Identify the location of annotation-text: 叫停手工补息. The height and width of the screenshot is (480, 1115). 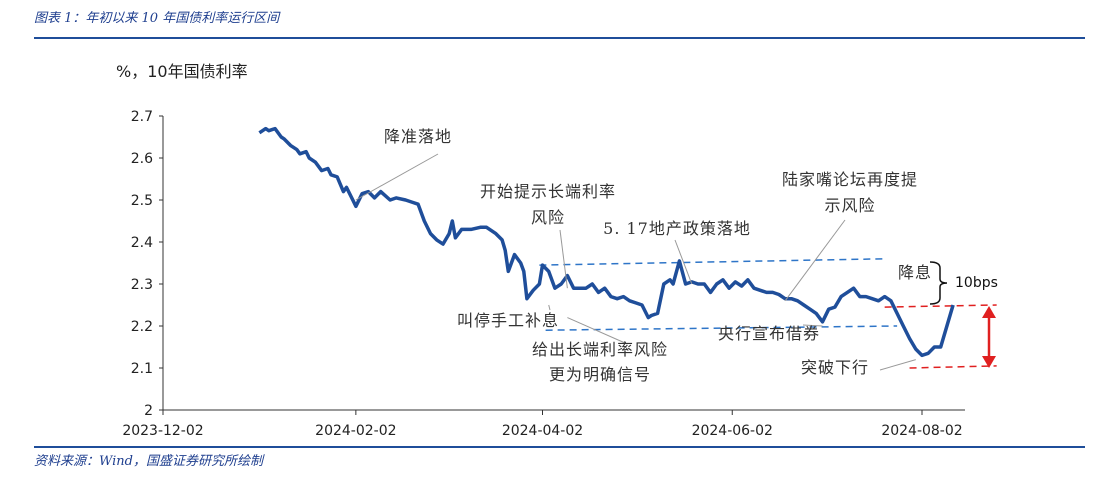
(508, 320).